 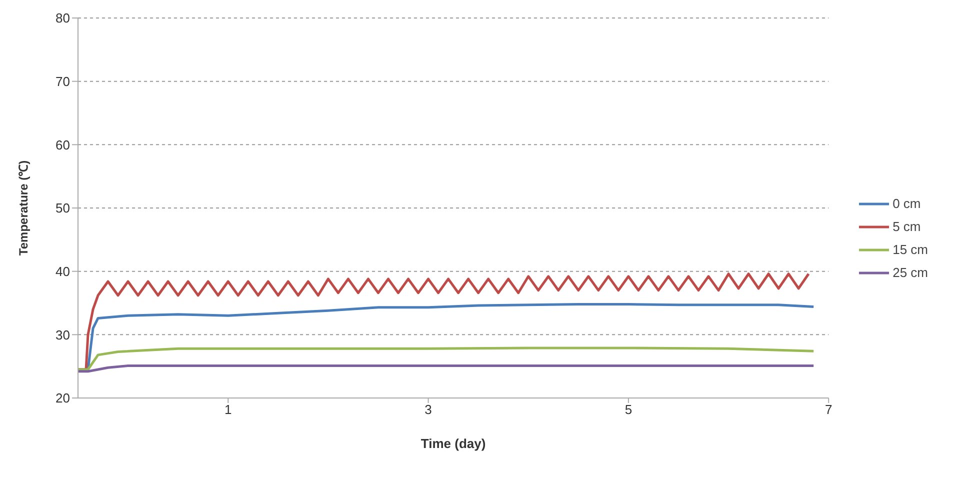 I want to click on y-tick-label: 20, so click(x=63, y=398).